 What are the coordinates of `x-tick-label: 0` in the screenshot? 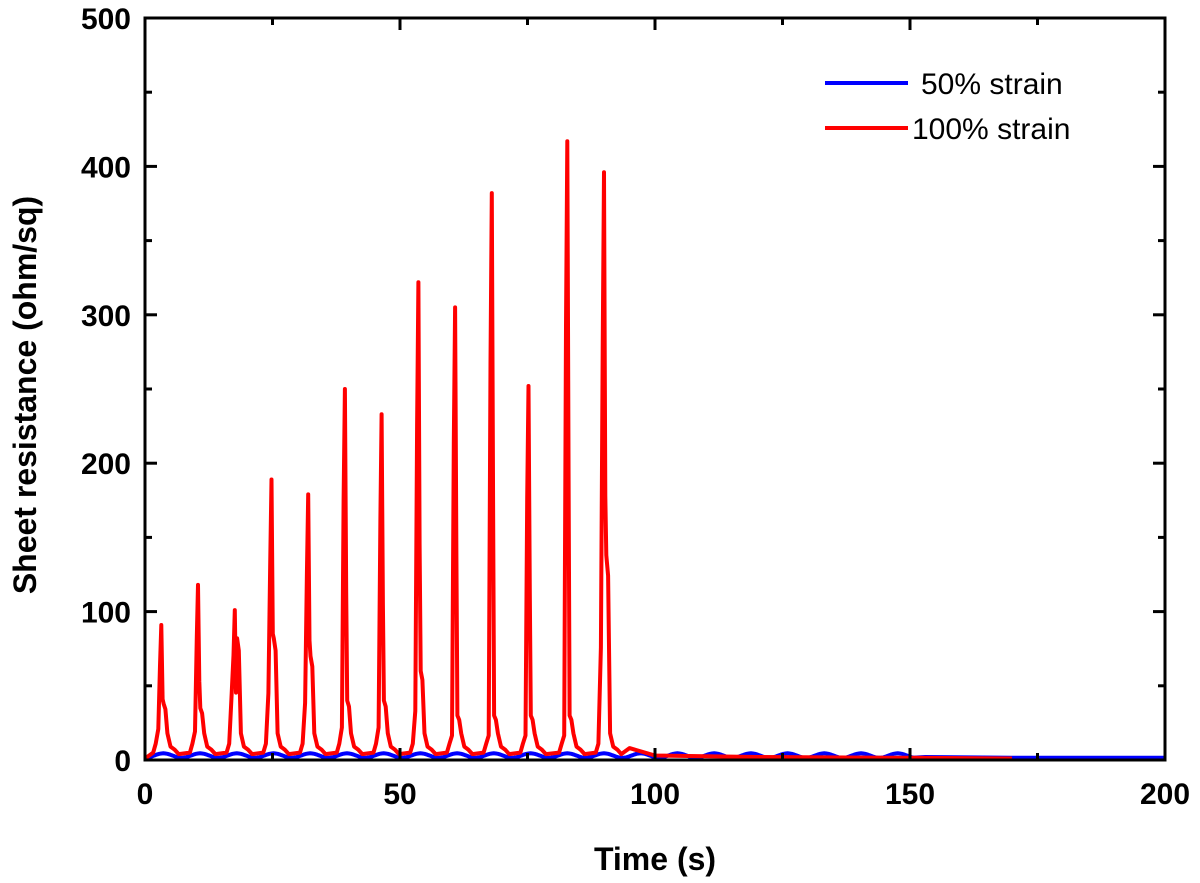 It's located at (145, 794).